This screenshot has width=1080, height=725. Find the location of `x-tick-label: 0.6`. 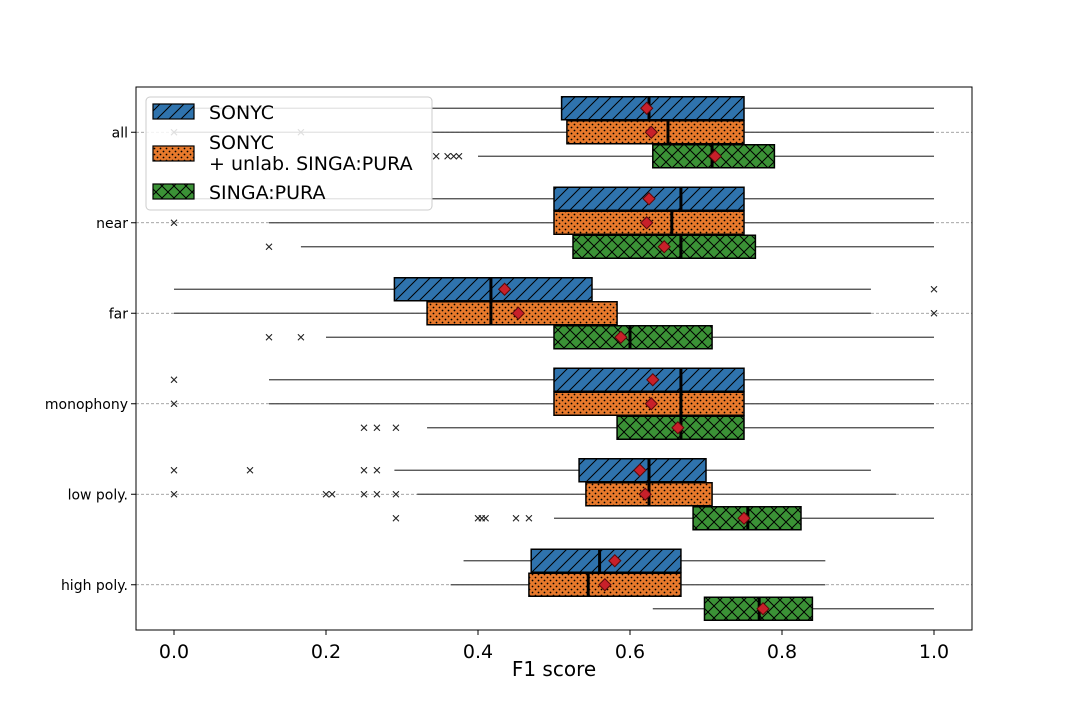

x-tick-label: 0.6 is located at coordinates (630, 652).